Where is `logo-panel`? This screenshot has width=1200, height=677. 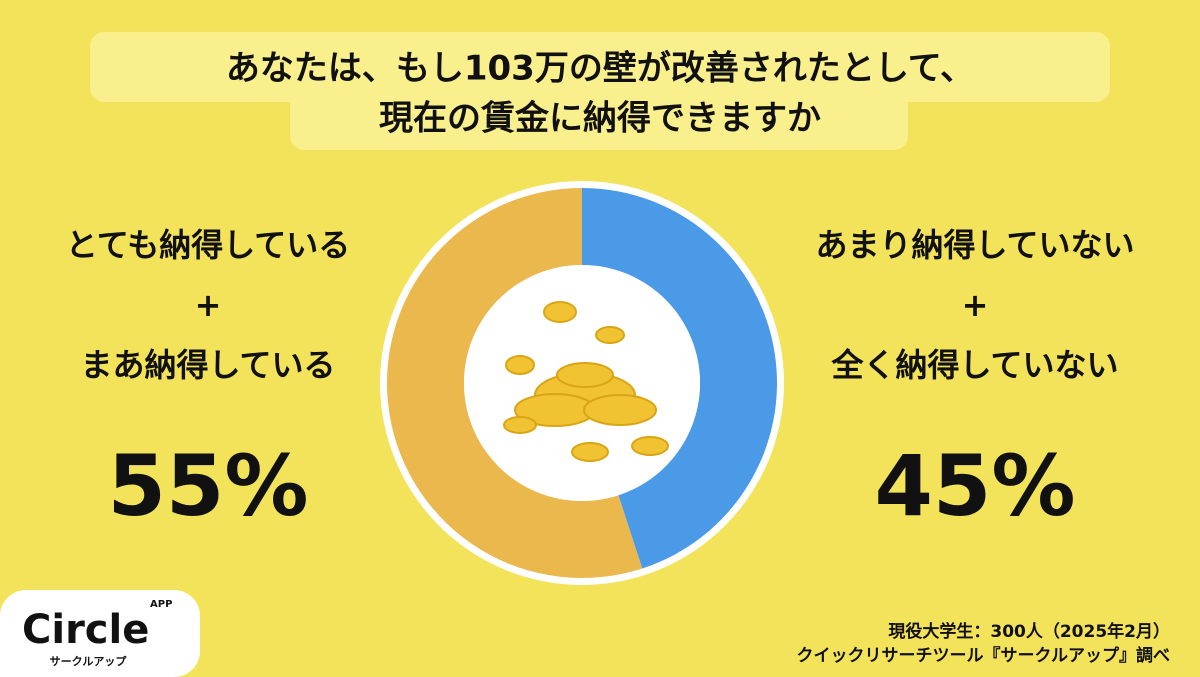 logo-panel is located at coordinates (30, 648).